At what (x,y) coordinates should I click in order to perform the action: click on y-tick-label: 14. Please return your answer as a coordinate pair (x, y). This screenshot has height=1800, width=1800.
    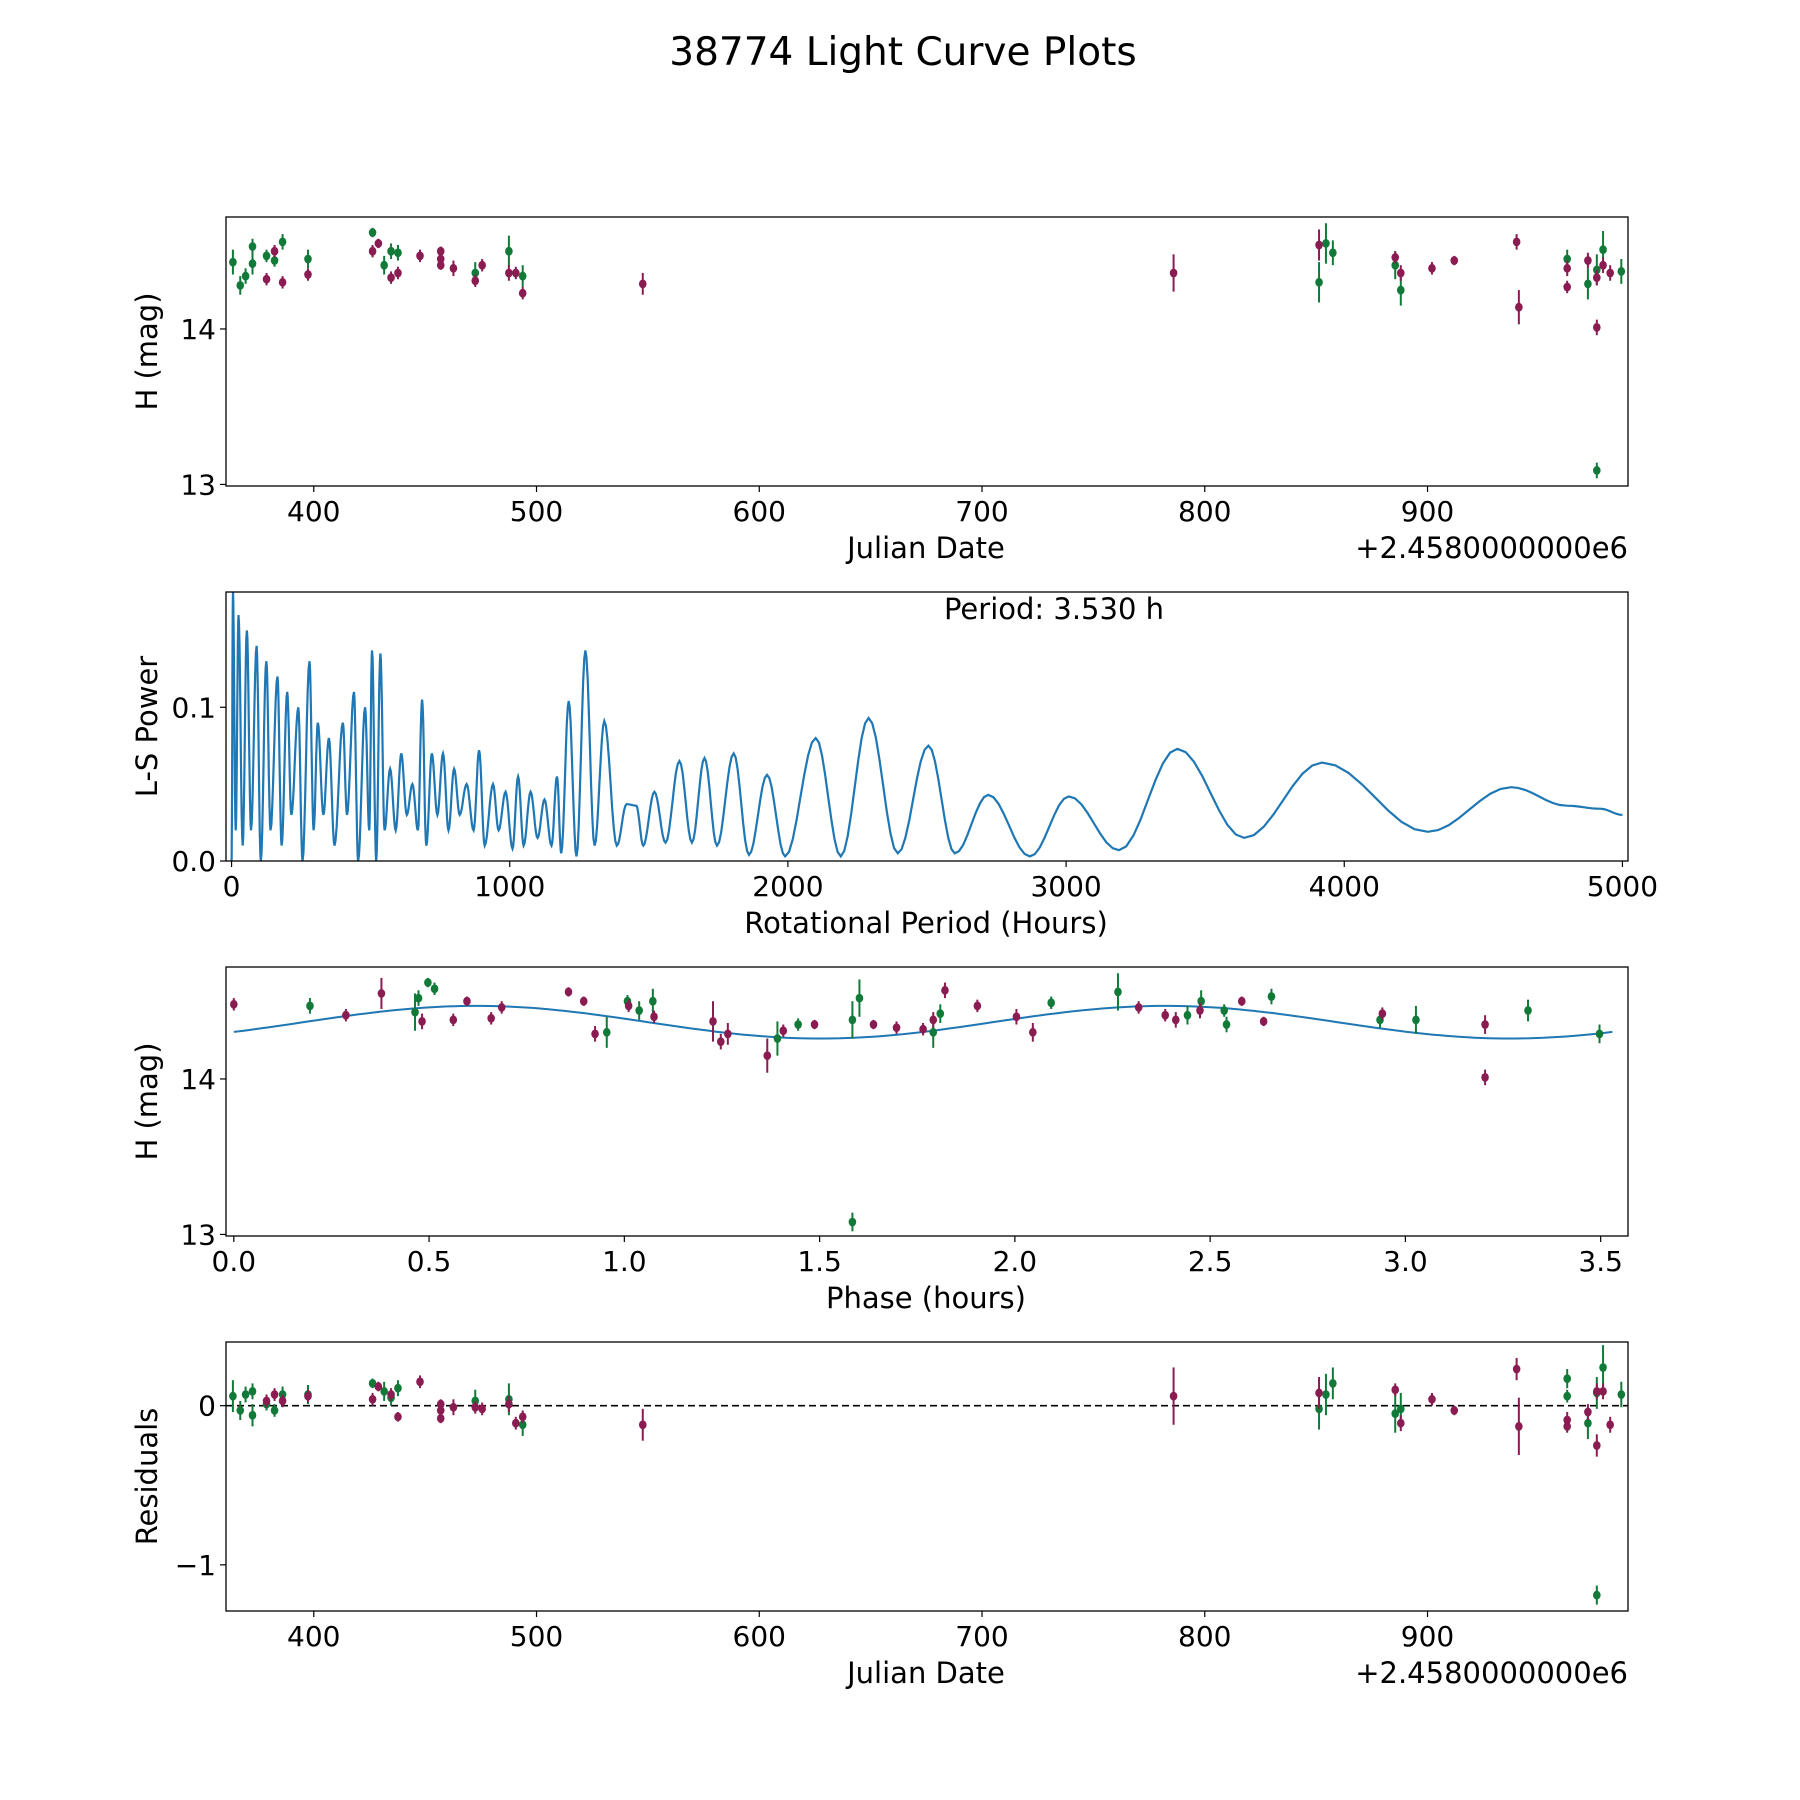
    Looking at the image, I should click on (198, 1079).